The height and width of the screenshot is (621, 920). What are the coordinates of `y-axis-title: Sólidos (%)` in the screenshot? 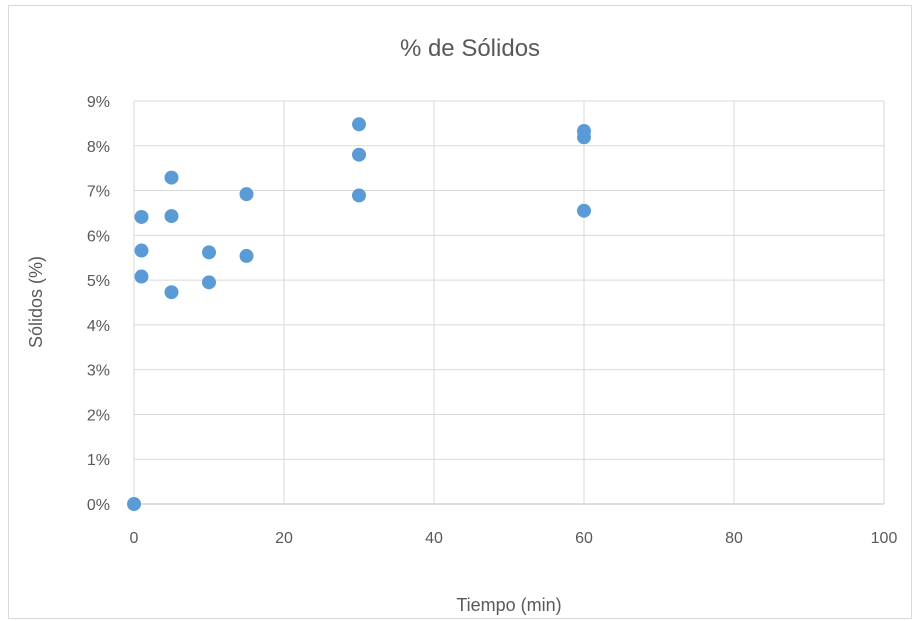 It's located at (36, 302).